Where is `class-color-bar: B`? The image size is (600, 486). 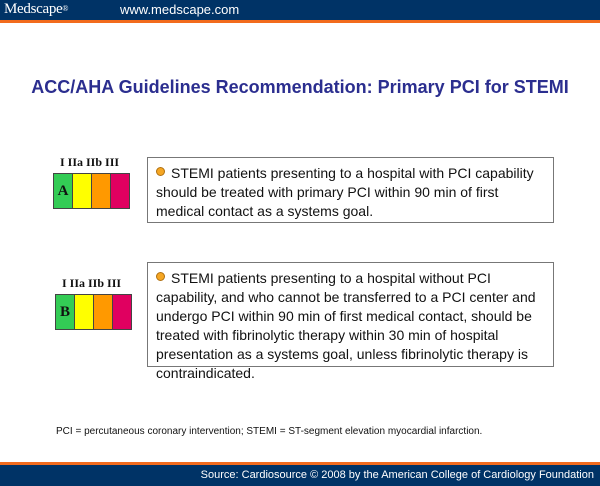 class-color-bar: B is located at coordinates (93, 312).